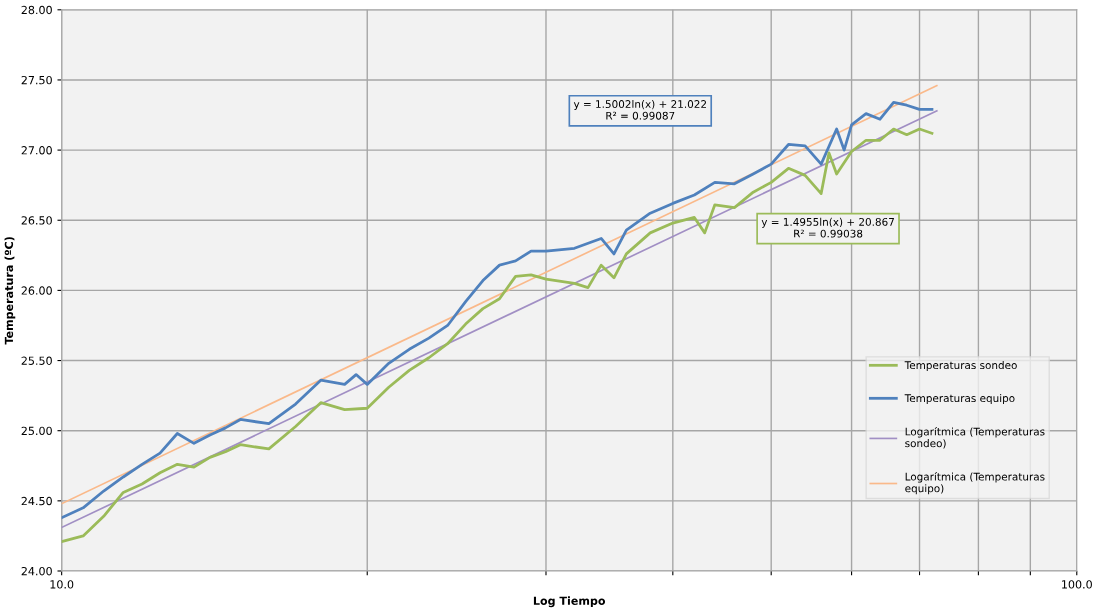  Describe the element at coordinates (36, 431) in the screenshot. I see `y-tick-label: 25.00` at that location.